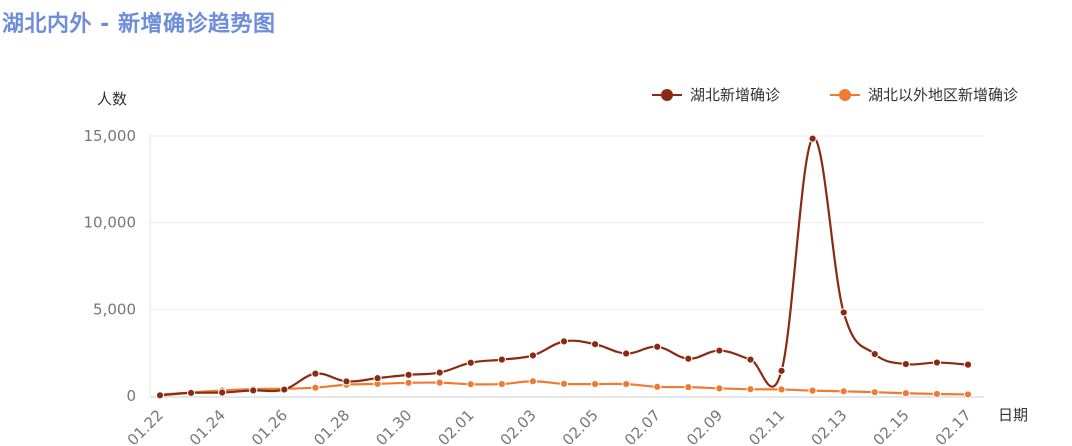  I want to click on legend-item-outside-hubei: 湖北以外地区新增确诊, so click(924, 95).